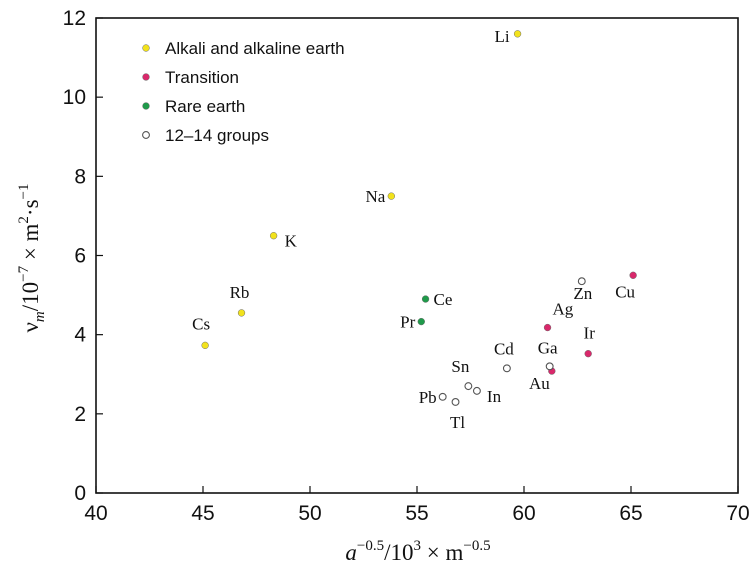 This screenshot has height=572, width=754. Describe the element at coordinates (273, 236) in the screenshot. I see `point-k` at that location.